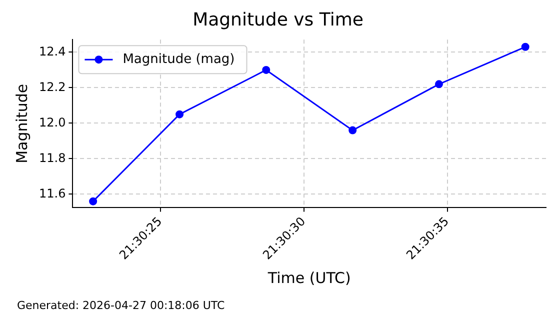 This screenshot has height=314, width=560. Describe the element at coordinates (21, 124) in the screenshot. I see `y-axis-title: Magnitude` at that location.